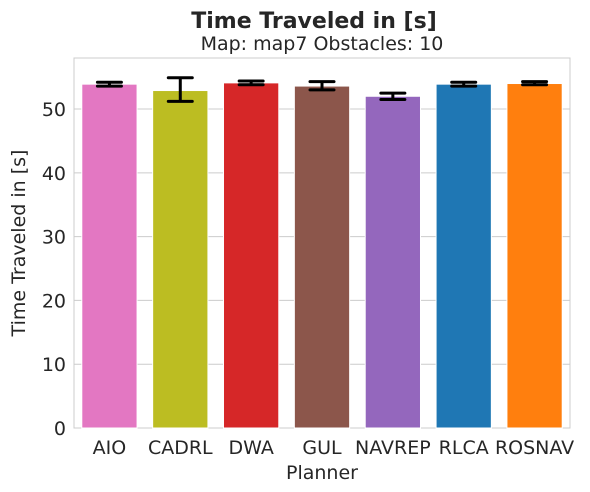 The width and height of the screenshot is (590, 492). Describe the element at coordinates (19, 244) in the screenshot. I see `y-axis-label: Time Traveled in [s]` at that location.